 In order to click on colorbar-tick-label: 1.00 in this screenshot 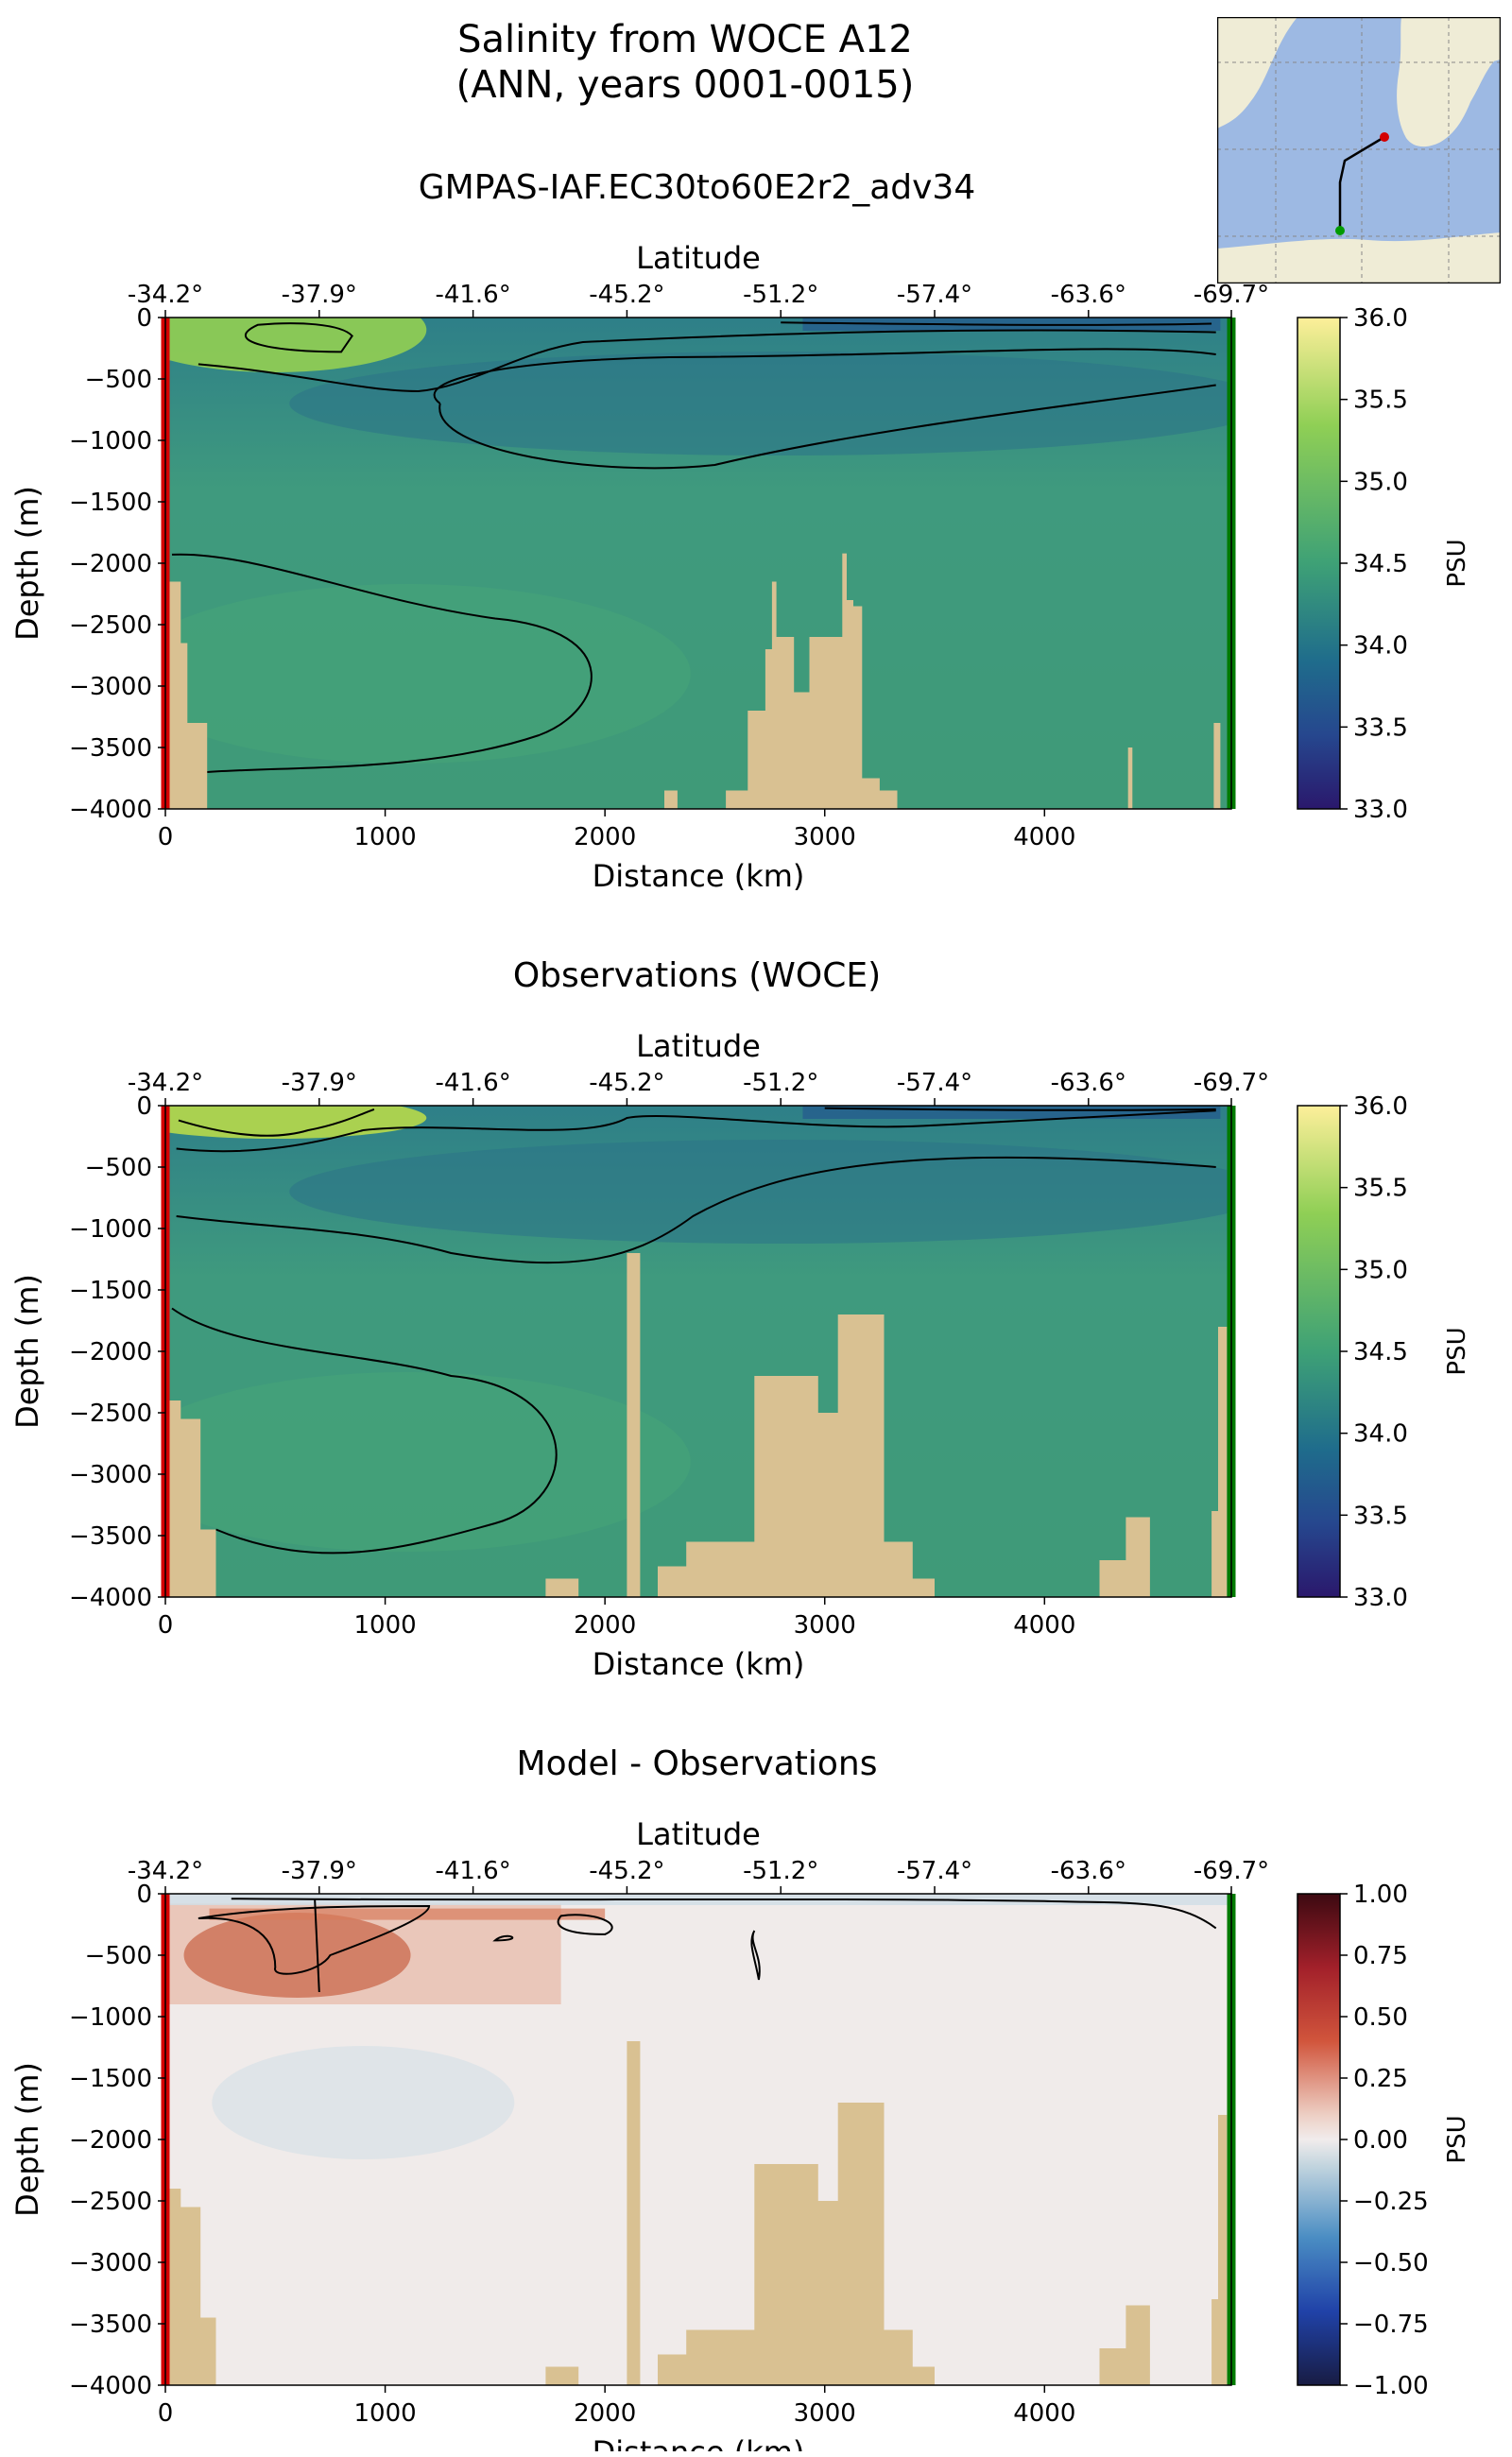, I will do `click(1380, 1895)`.